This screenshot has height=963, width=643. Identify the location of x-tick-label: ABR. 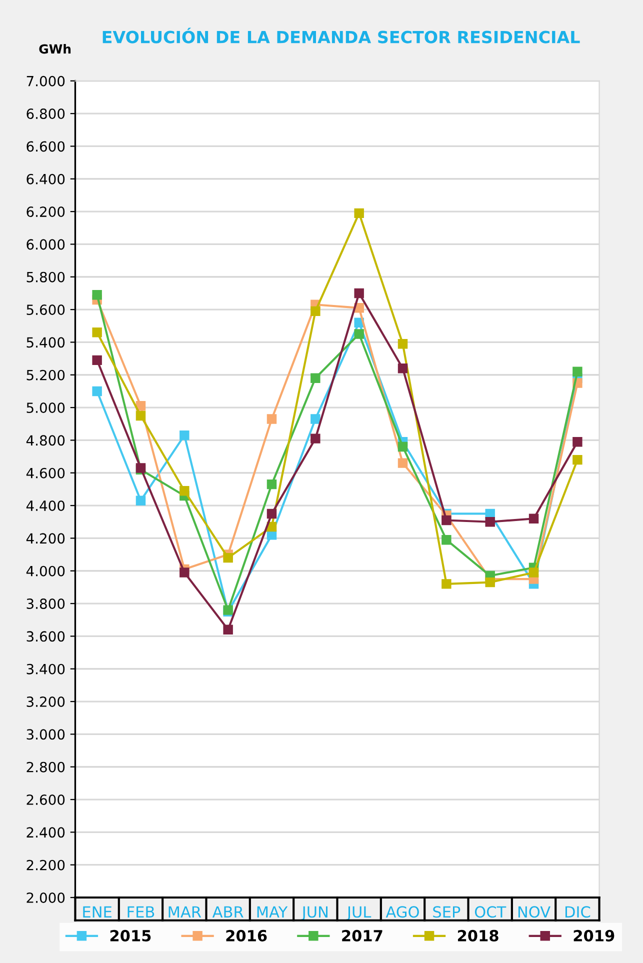
(228, 912).